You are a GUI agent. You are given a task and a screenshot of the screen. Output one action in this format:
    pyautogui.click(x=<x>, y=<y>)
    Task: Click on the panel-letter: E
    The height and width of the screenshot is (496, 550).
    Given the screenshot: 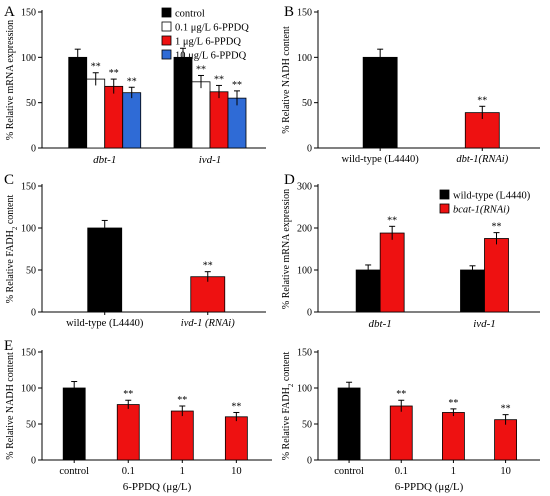 What is the action you would take?
    pyautogui.click(x=8, y=346)
    